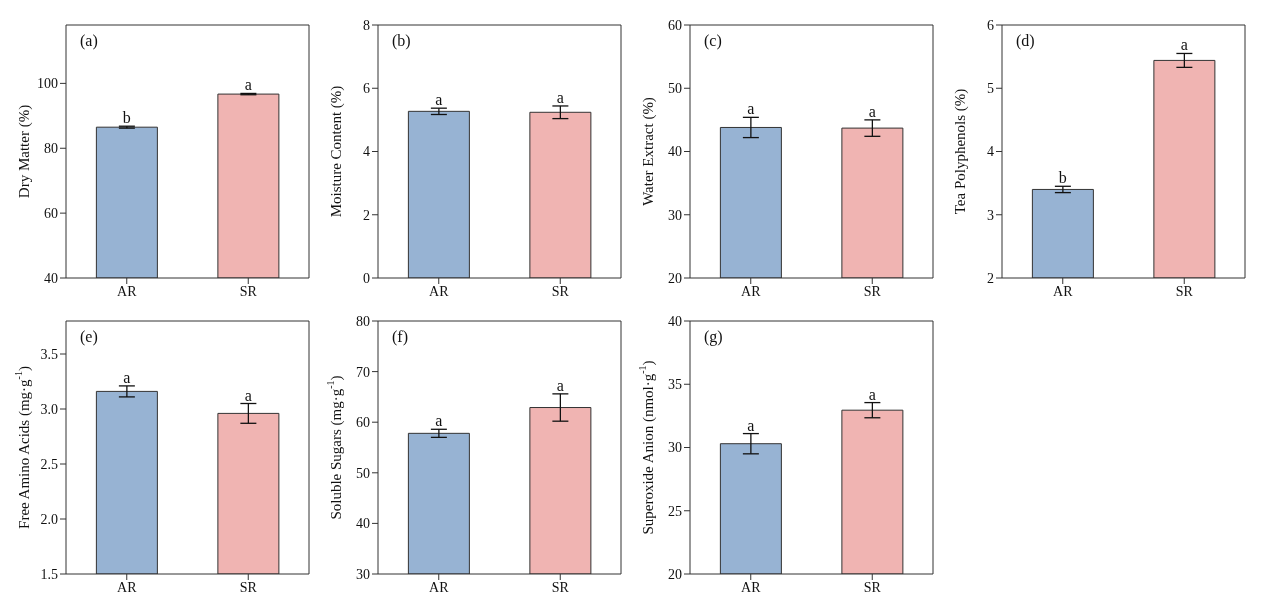 This screenshot has height=607, width=1264. What do you see at coordinates (400, 337) in the screenshot?
I see `annotation: (f)` at bounding box center [400, 337].